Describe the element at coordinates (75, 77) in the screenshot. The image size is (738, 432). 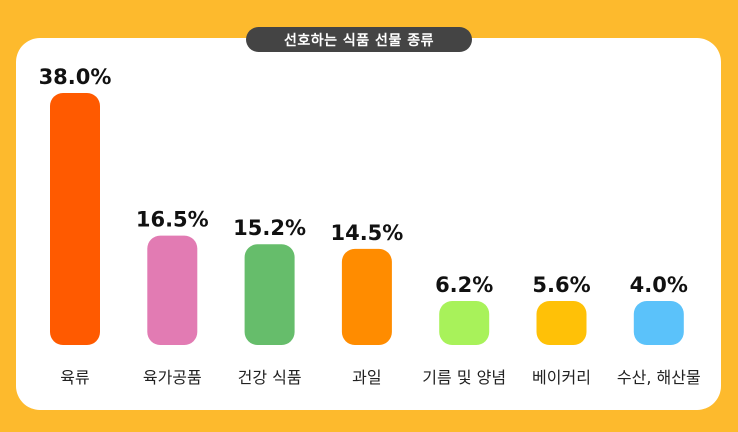
I see `value-label-1: 38.0%` at that location.